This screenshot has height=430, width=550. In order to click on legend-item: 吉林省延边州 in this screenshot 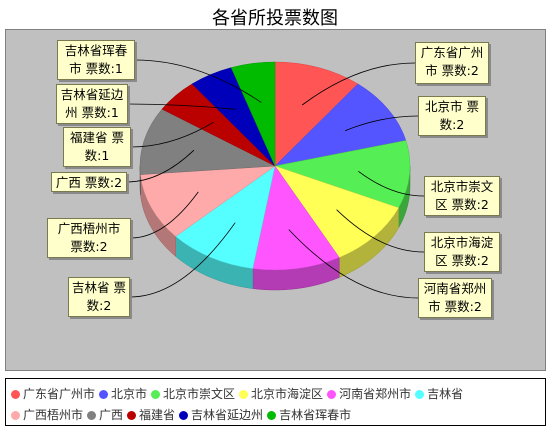, I will do `click(221, 414)`.